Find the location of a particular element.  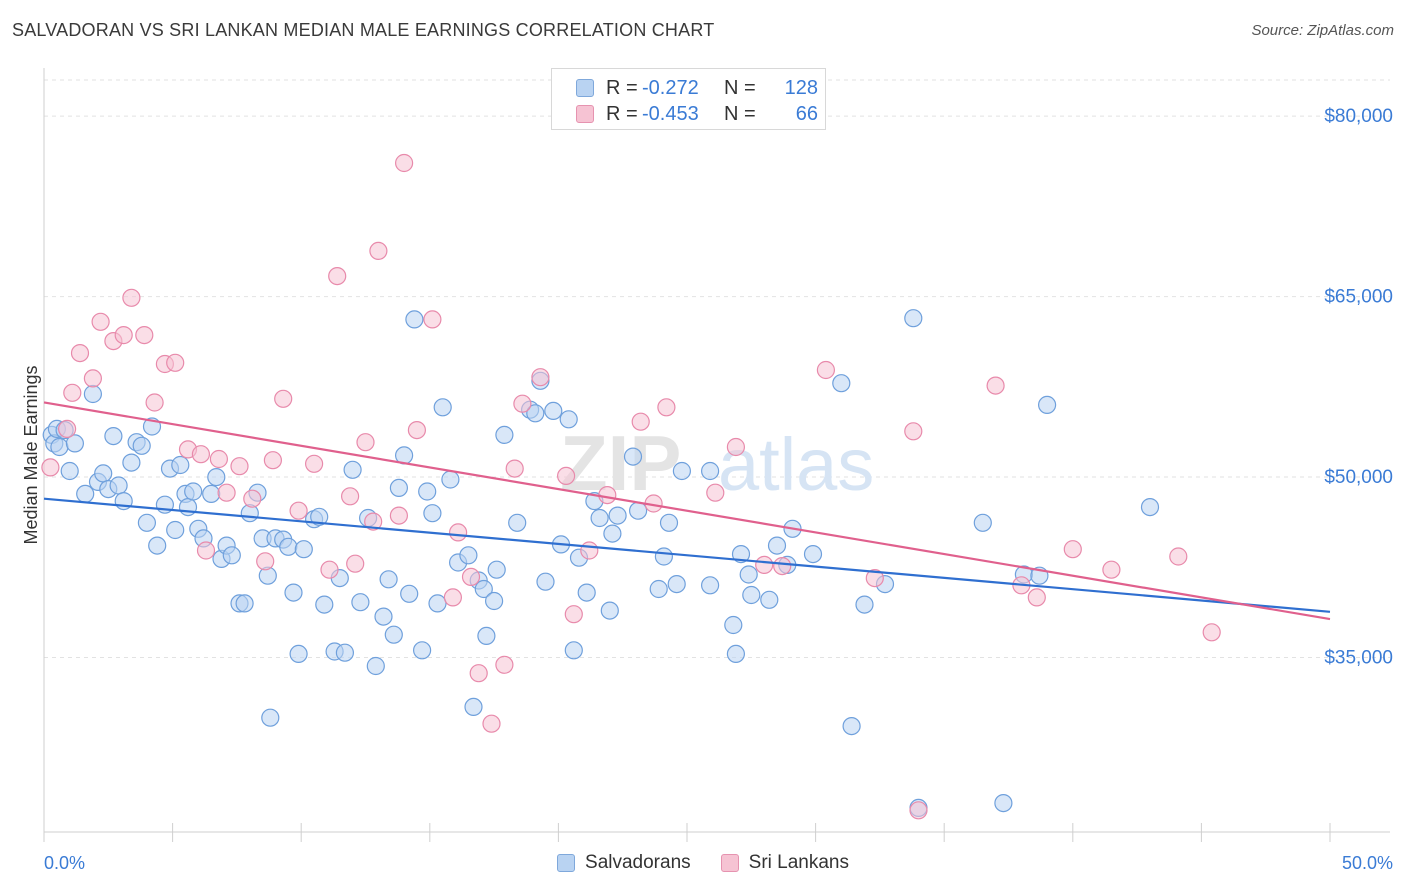

y-tick-label: $65,000 is located at coordinates (1358, 297).